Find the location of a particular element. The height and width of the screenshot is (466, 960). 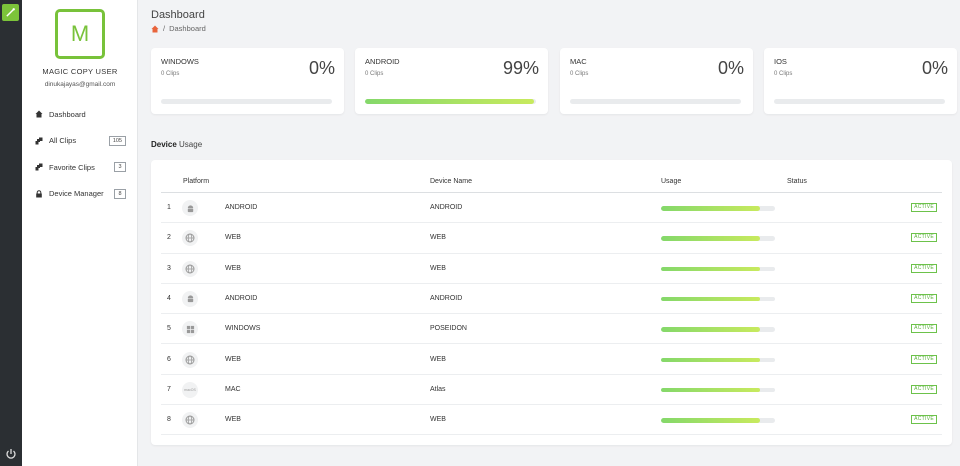

breadcrumb-current: Dashboard is located at coordinates (187, 28).